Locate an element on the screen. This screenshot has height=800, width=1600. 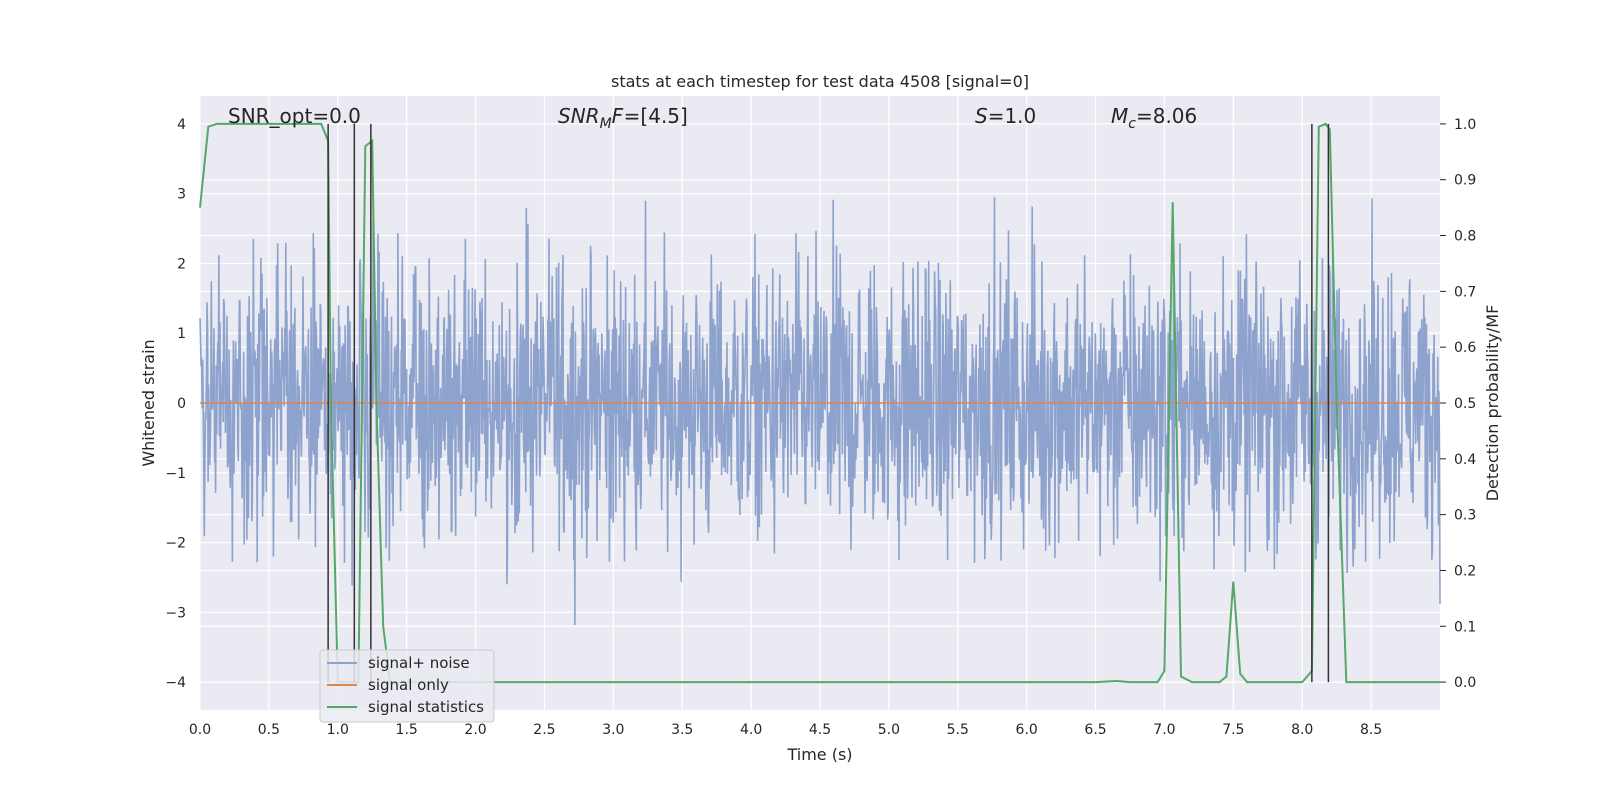
y-left-tick-label: −1 is located at coordinates (175, 474).